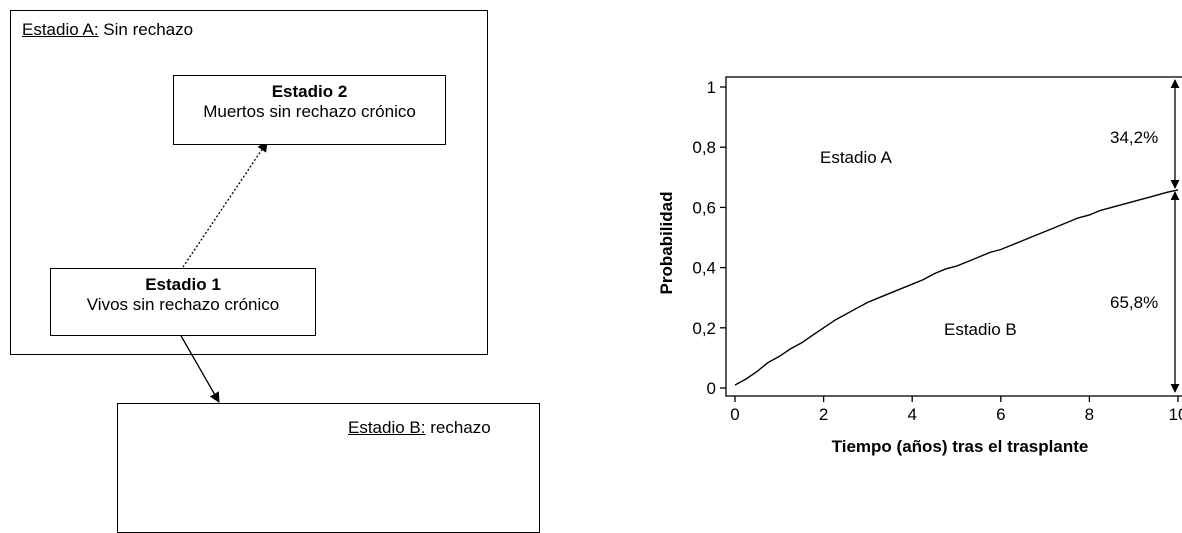 The image size is (1182, 533). What do you see at coordinates (856, 157) in the screenshot?
I see `annotation-estadio-a: Estadio A` at bounding box center [856, 157].